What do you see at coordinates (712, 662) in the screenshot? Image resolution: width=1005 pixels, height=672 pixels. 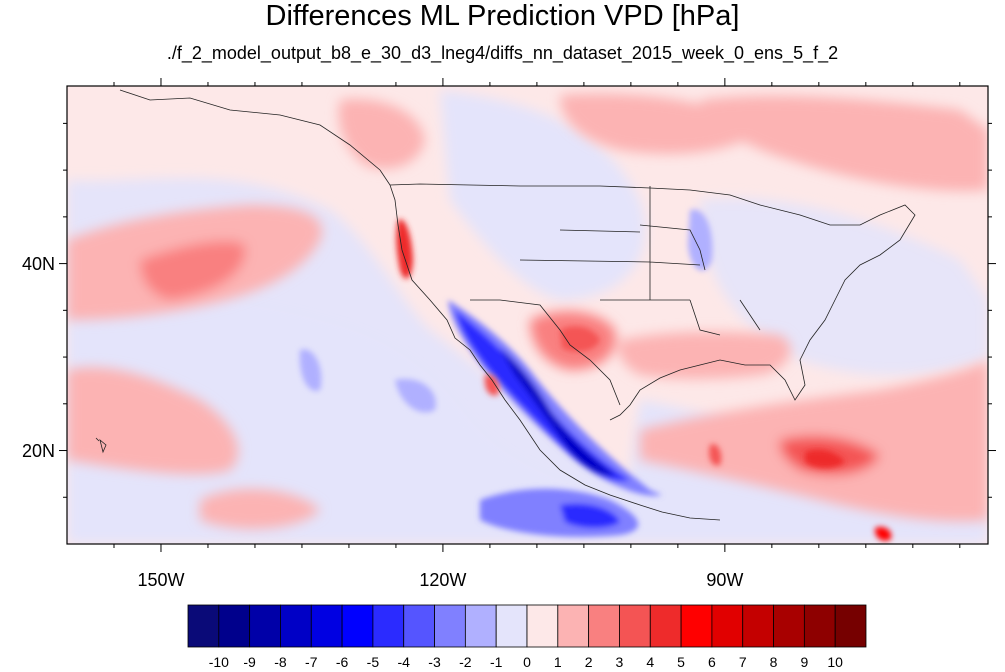 I see `colorbar-label: 6` at bounding box center [712, 662].